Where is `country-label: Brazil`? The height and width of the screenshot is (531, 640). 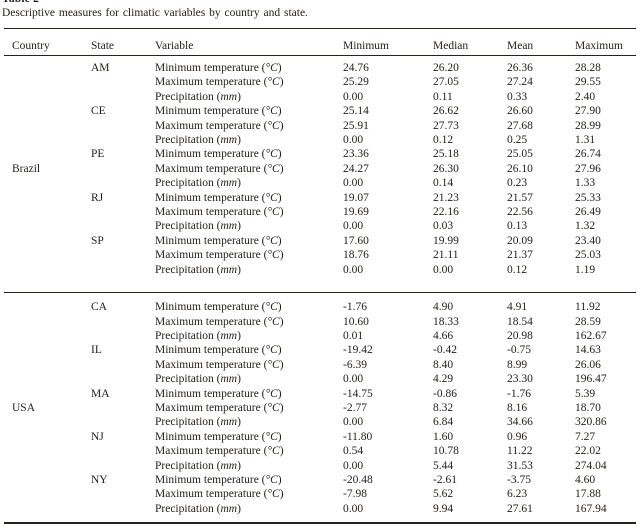 country-label: Brazil is located at coordinates (26, 168).